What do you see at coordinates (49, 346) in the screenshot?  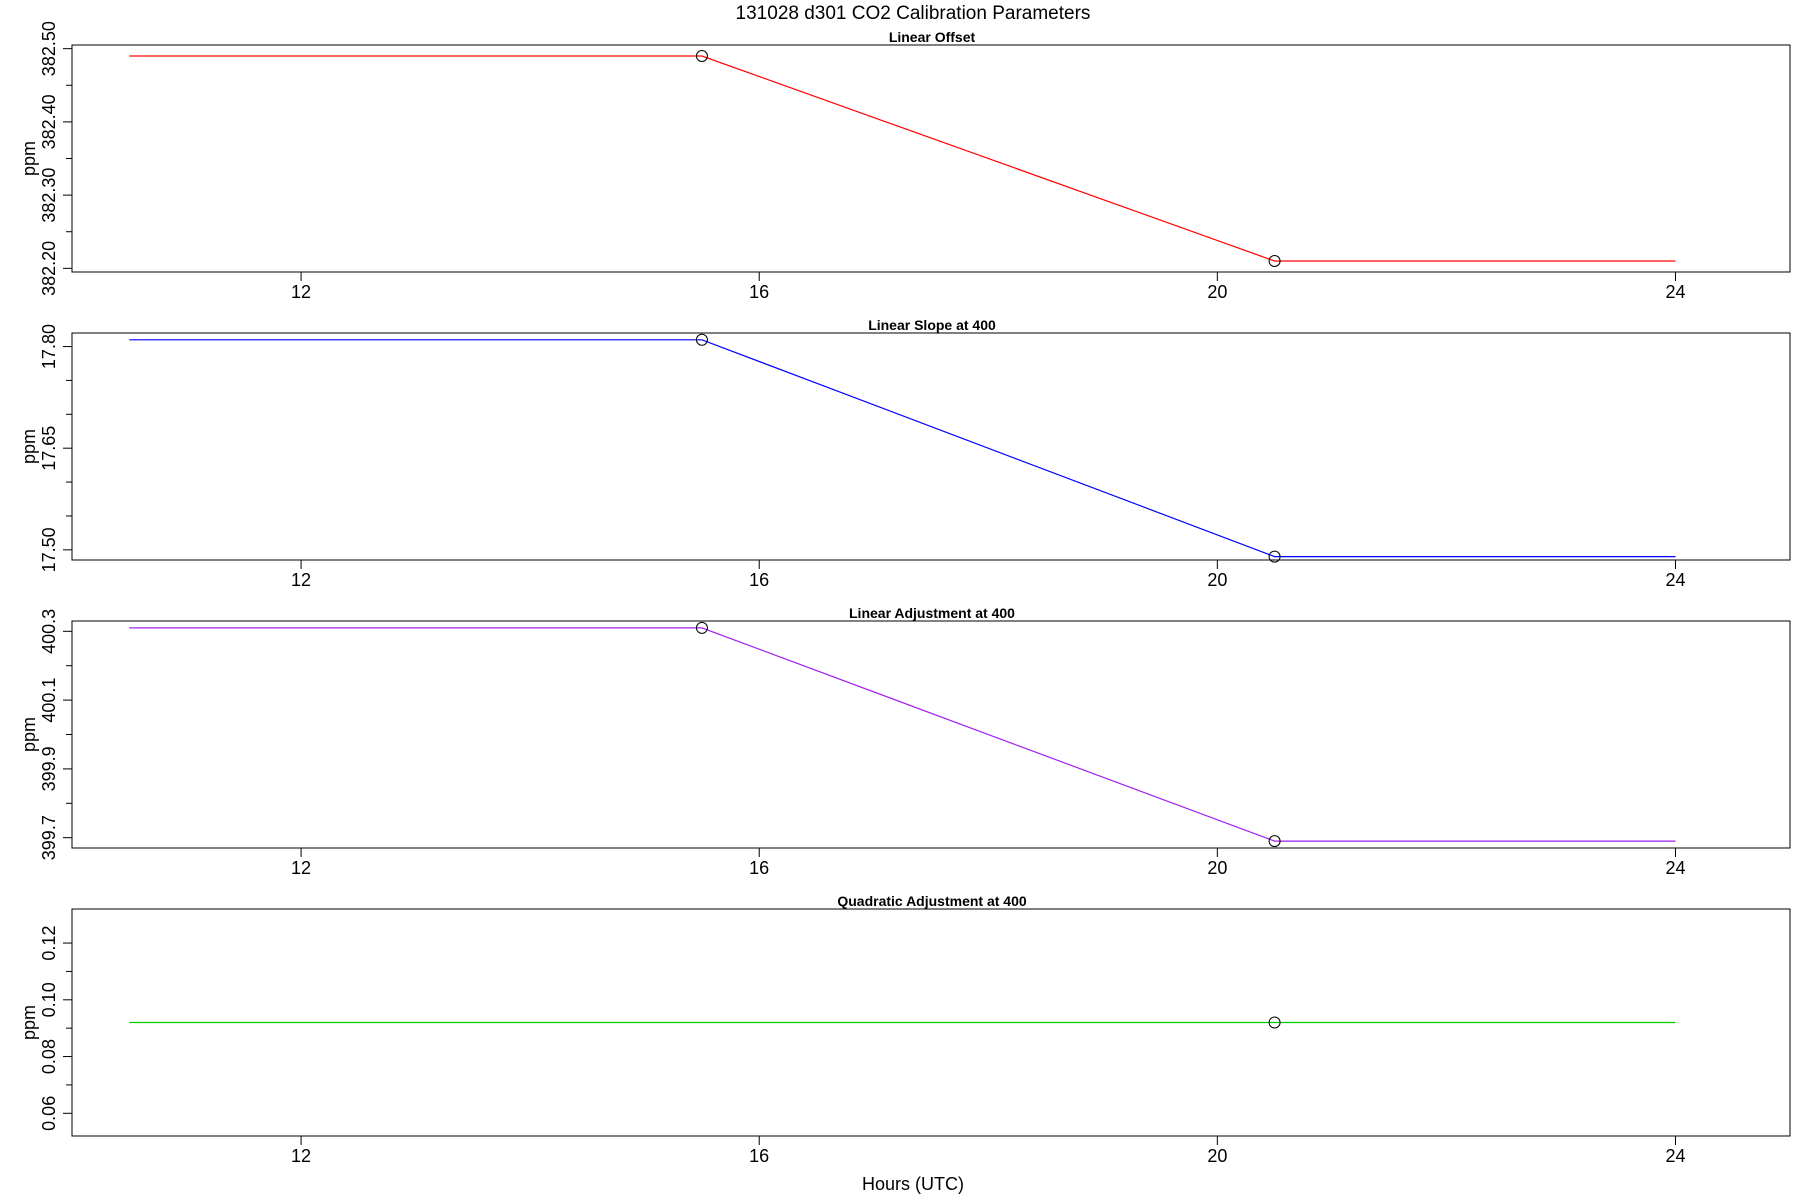 I see `y-tick-label: 17.80` at bounding box center [49, 346].